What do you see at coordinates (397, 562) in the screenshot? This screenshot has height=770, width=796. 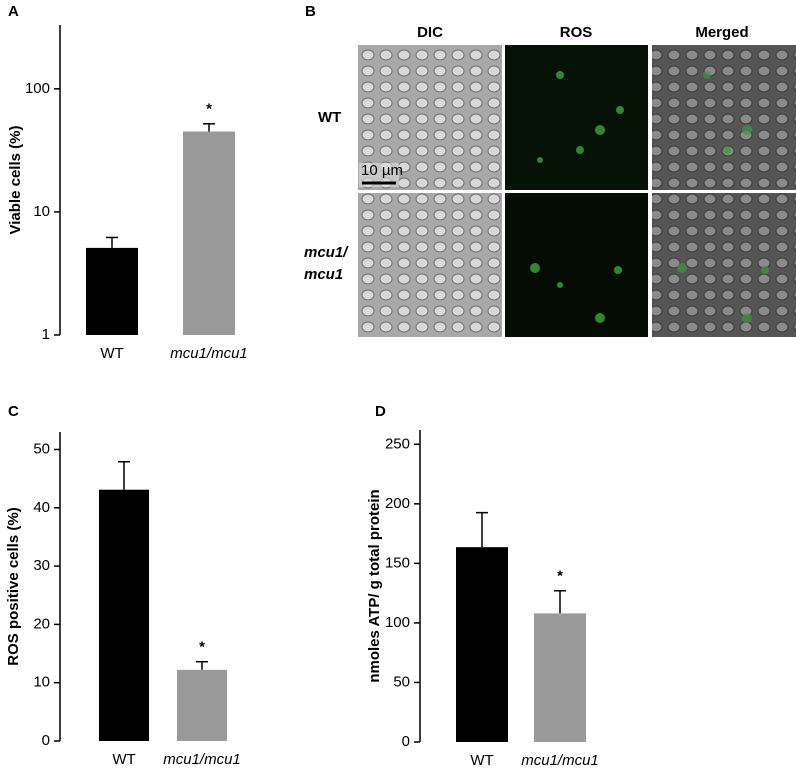 I see `y-tick-label: 150` at bounding box center [397, 562].